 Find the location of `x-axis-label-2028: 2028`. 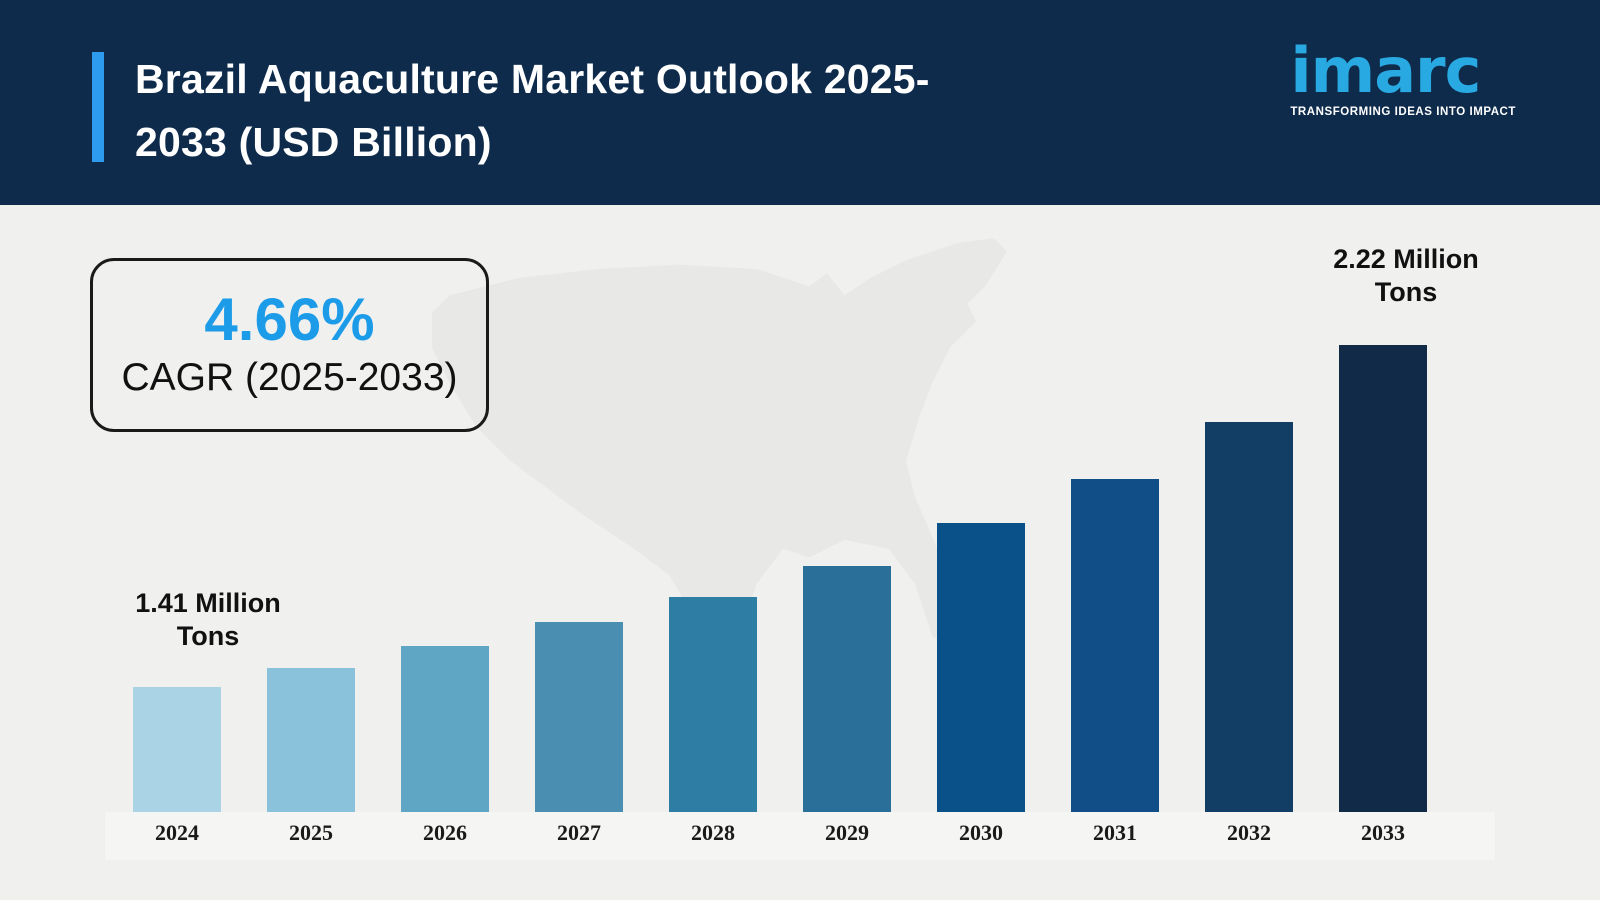

x-axis-label-2028: 2028 is located at coordinates (713, 832).